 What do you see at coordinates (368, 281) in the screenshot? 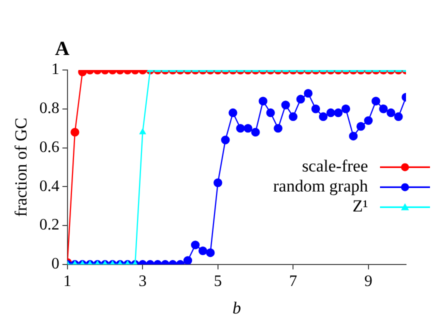
I see `x-tick-label: 9` at bounding box center [368, 281].